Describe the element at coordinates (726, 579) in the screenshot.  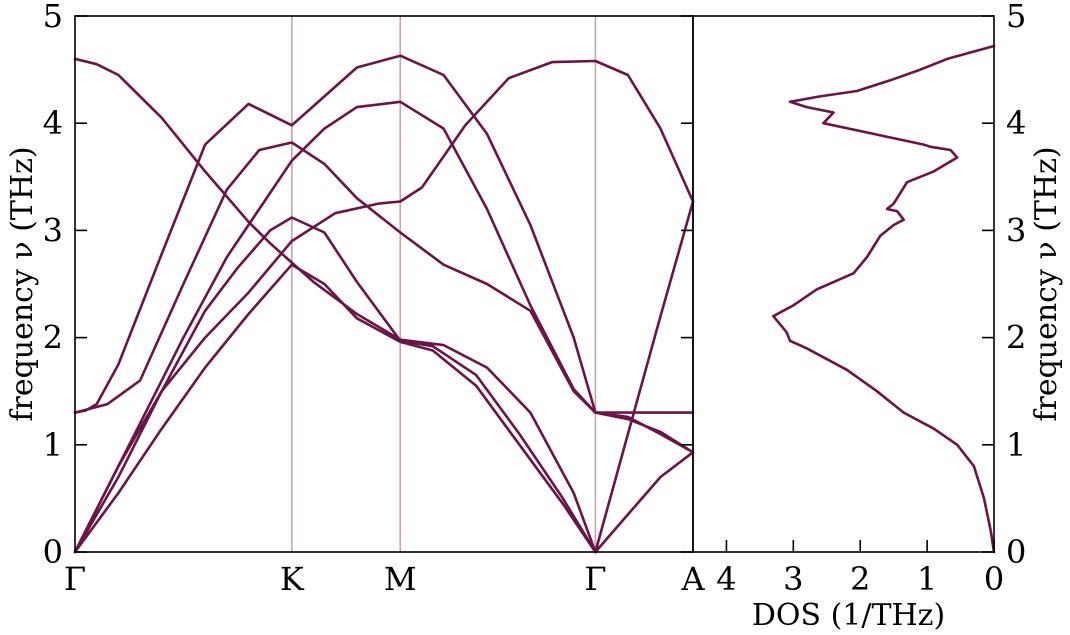
I see `x-tick-label-dos: 4` at that location.